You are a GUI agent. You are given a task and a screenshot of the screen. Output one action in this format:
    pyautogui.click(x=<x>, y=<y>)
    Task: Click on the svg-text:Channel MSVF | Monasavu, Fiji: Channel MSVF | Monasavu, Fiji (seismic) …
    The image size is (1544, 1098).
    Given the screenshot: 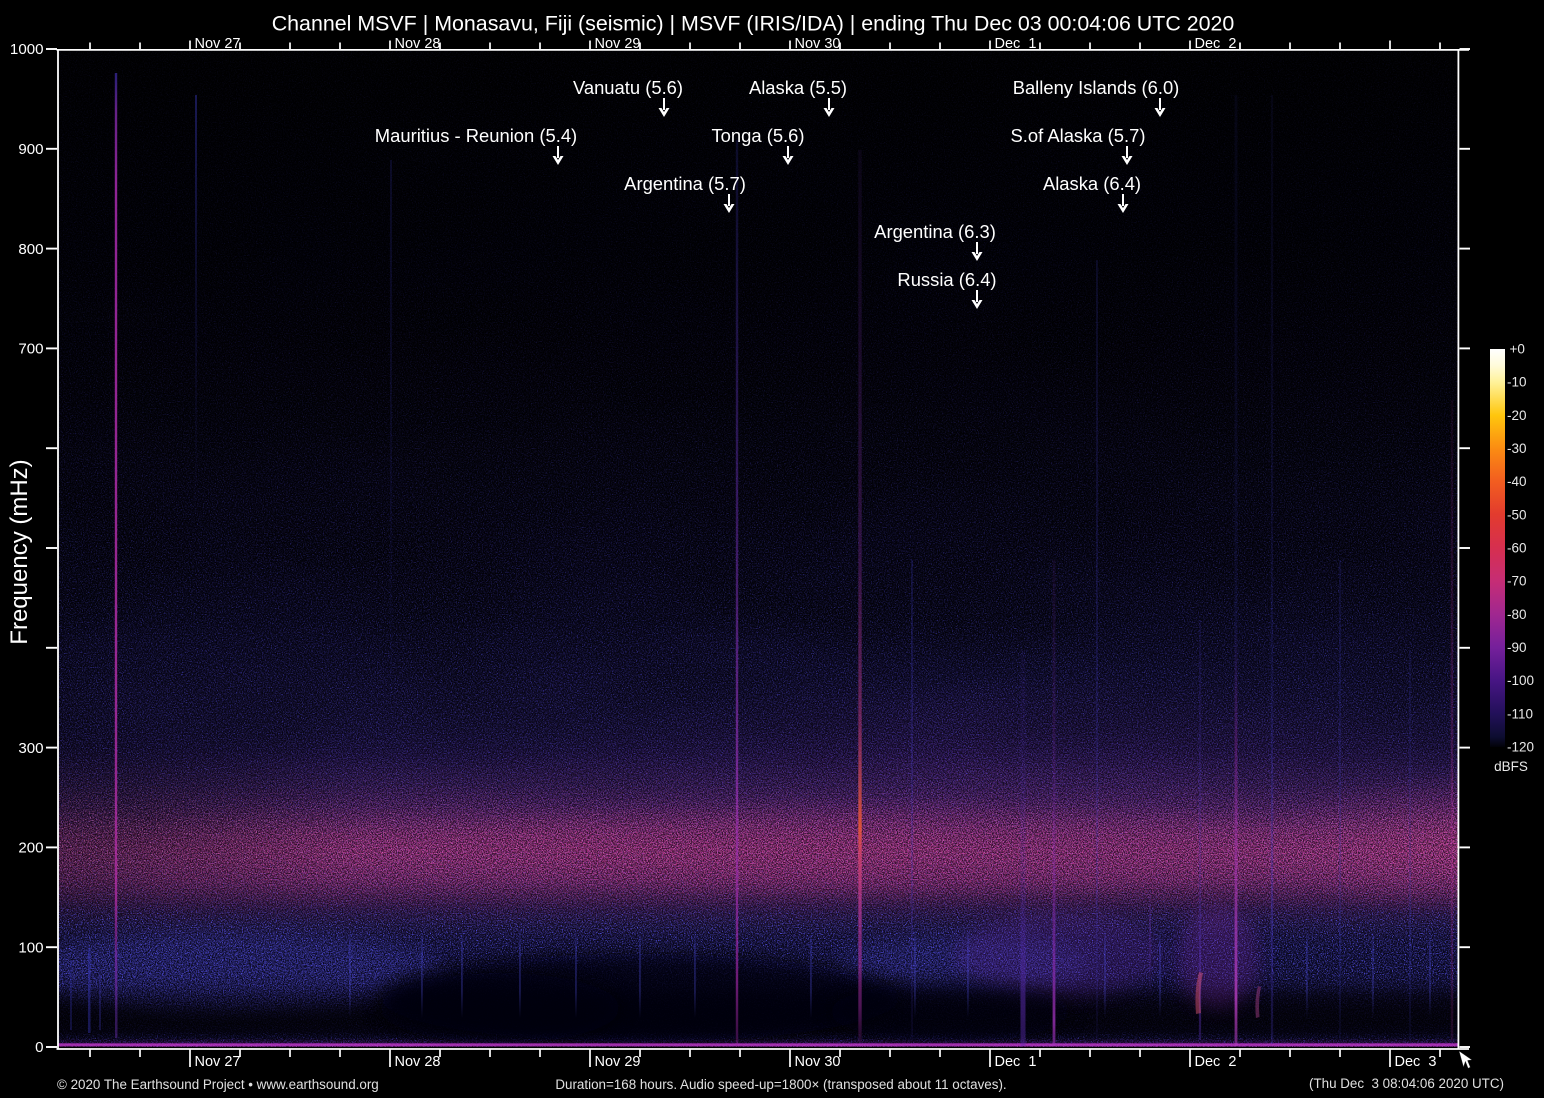 What is the action you would take?
    pyautogui.click(x=753, y=24)
    